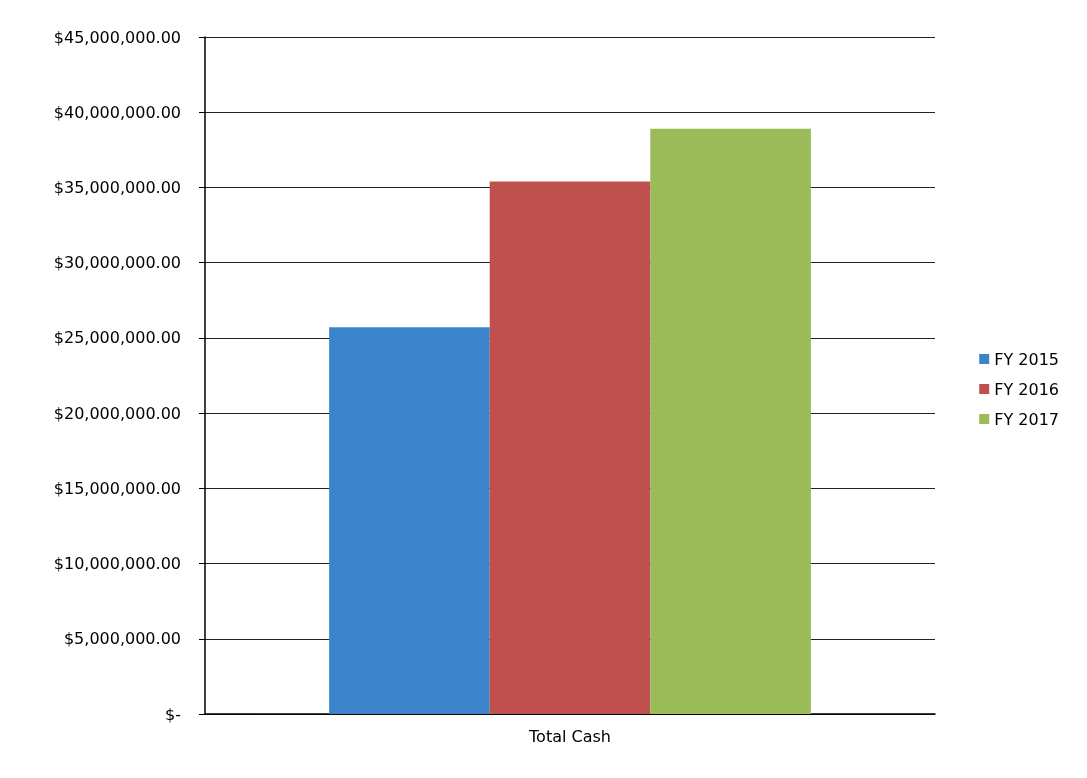  Describe the element at coordinates (117, 413) in the screenshot. I see `y-tick-label: $20,000,000.00` at that location.